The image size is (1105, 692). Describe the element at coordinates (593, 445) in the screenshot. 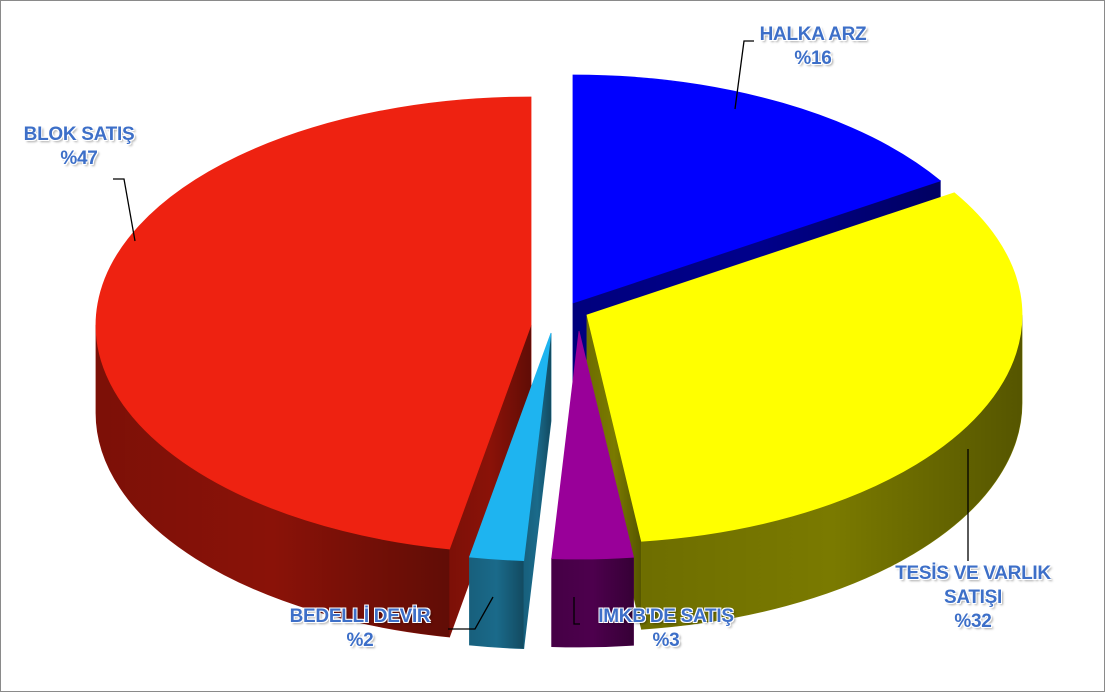

I see `pie-slice-imkb-de-sati-` at that location.